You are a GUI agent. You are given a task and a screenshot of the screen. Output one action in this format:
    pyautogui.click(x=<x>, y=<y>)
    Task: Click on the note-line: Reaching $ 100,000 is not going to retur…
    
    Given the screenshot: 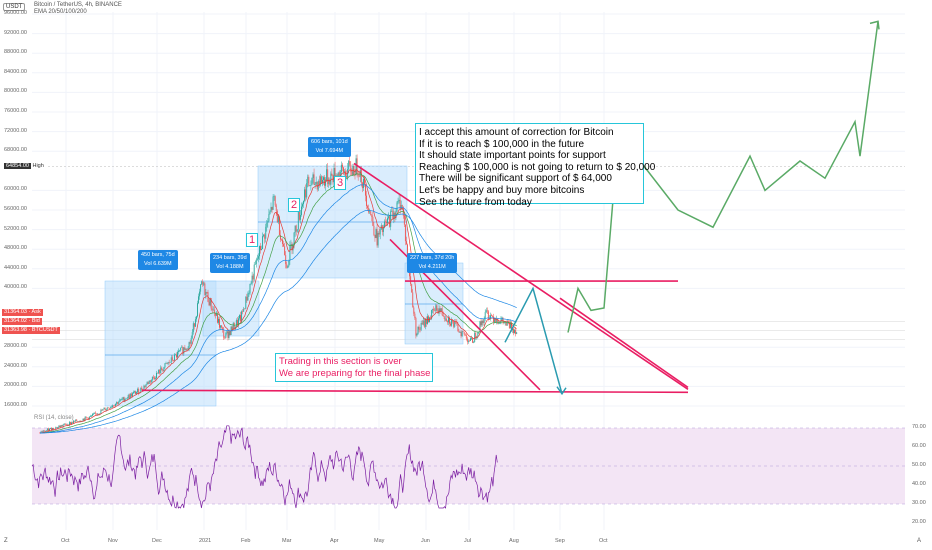 What is the action you would take?
    pyautogui.click(x=537, y=167)
    